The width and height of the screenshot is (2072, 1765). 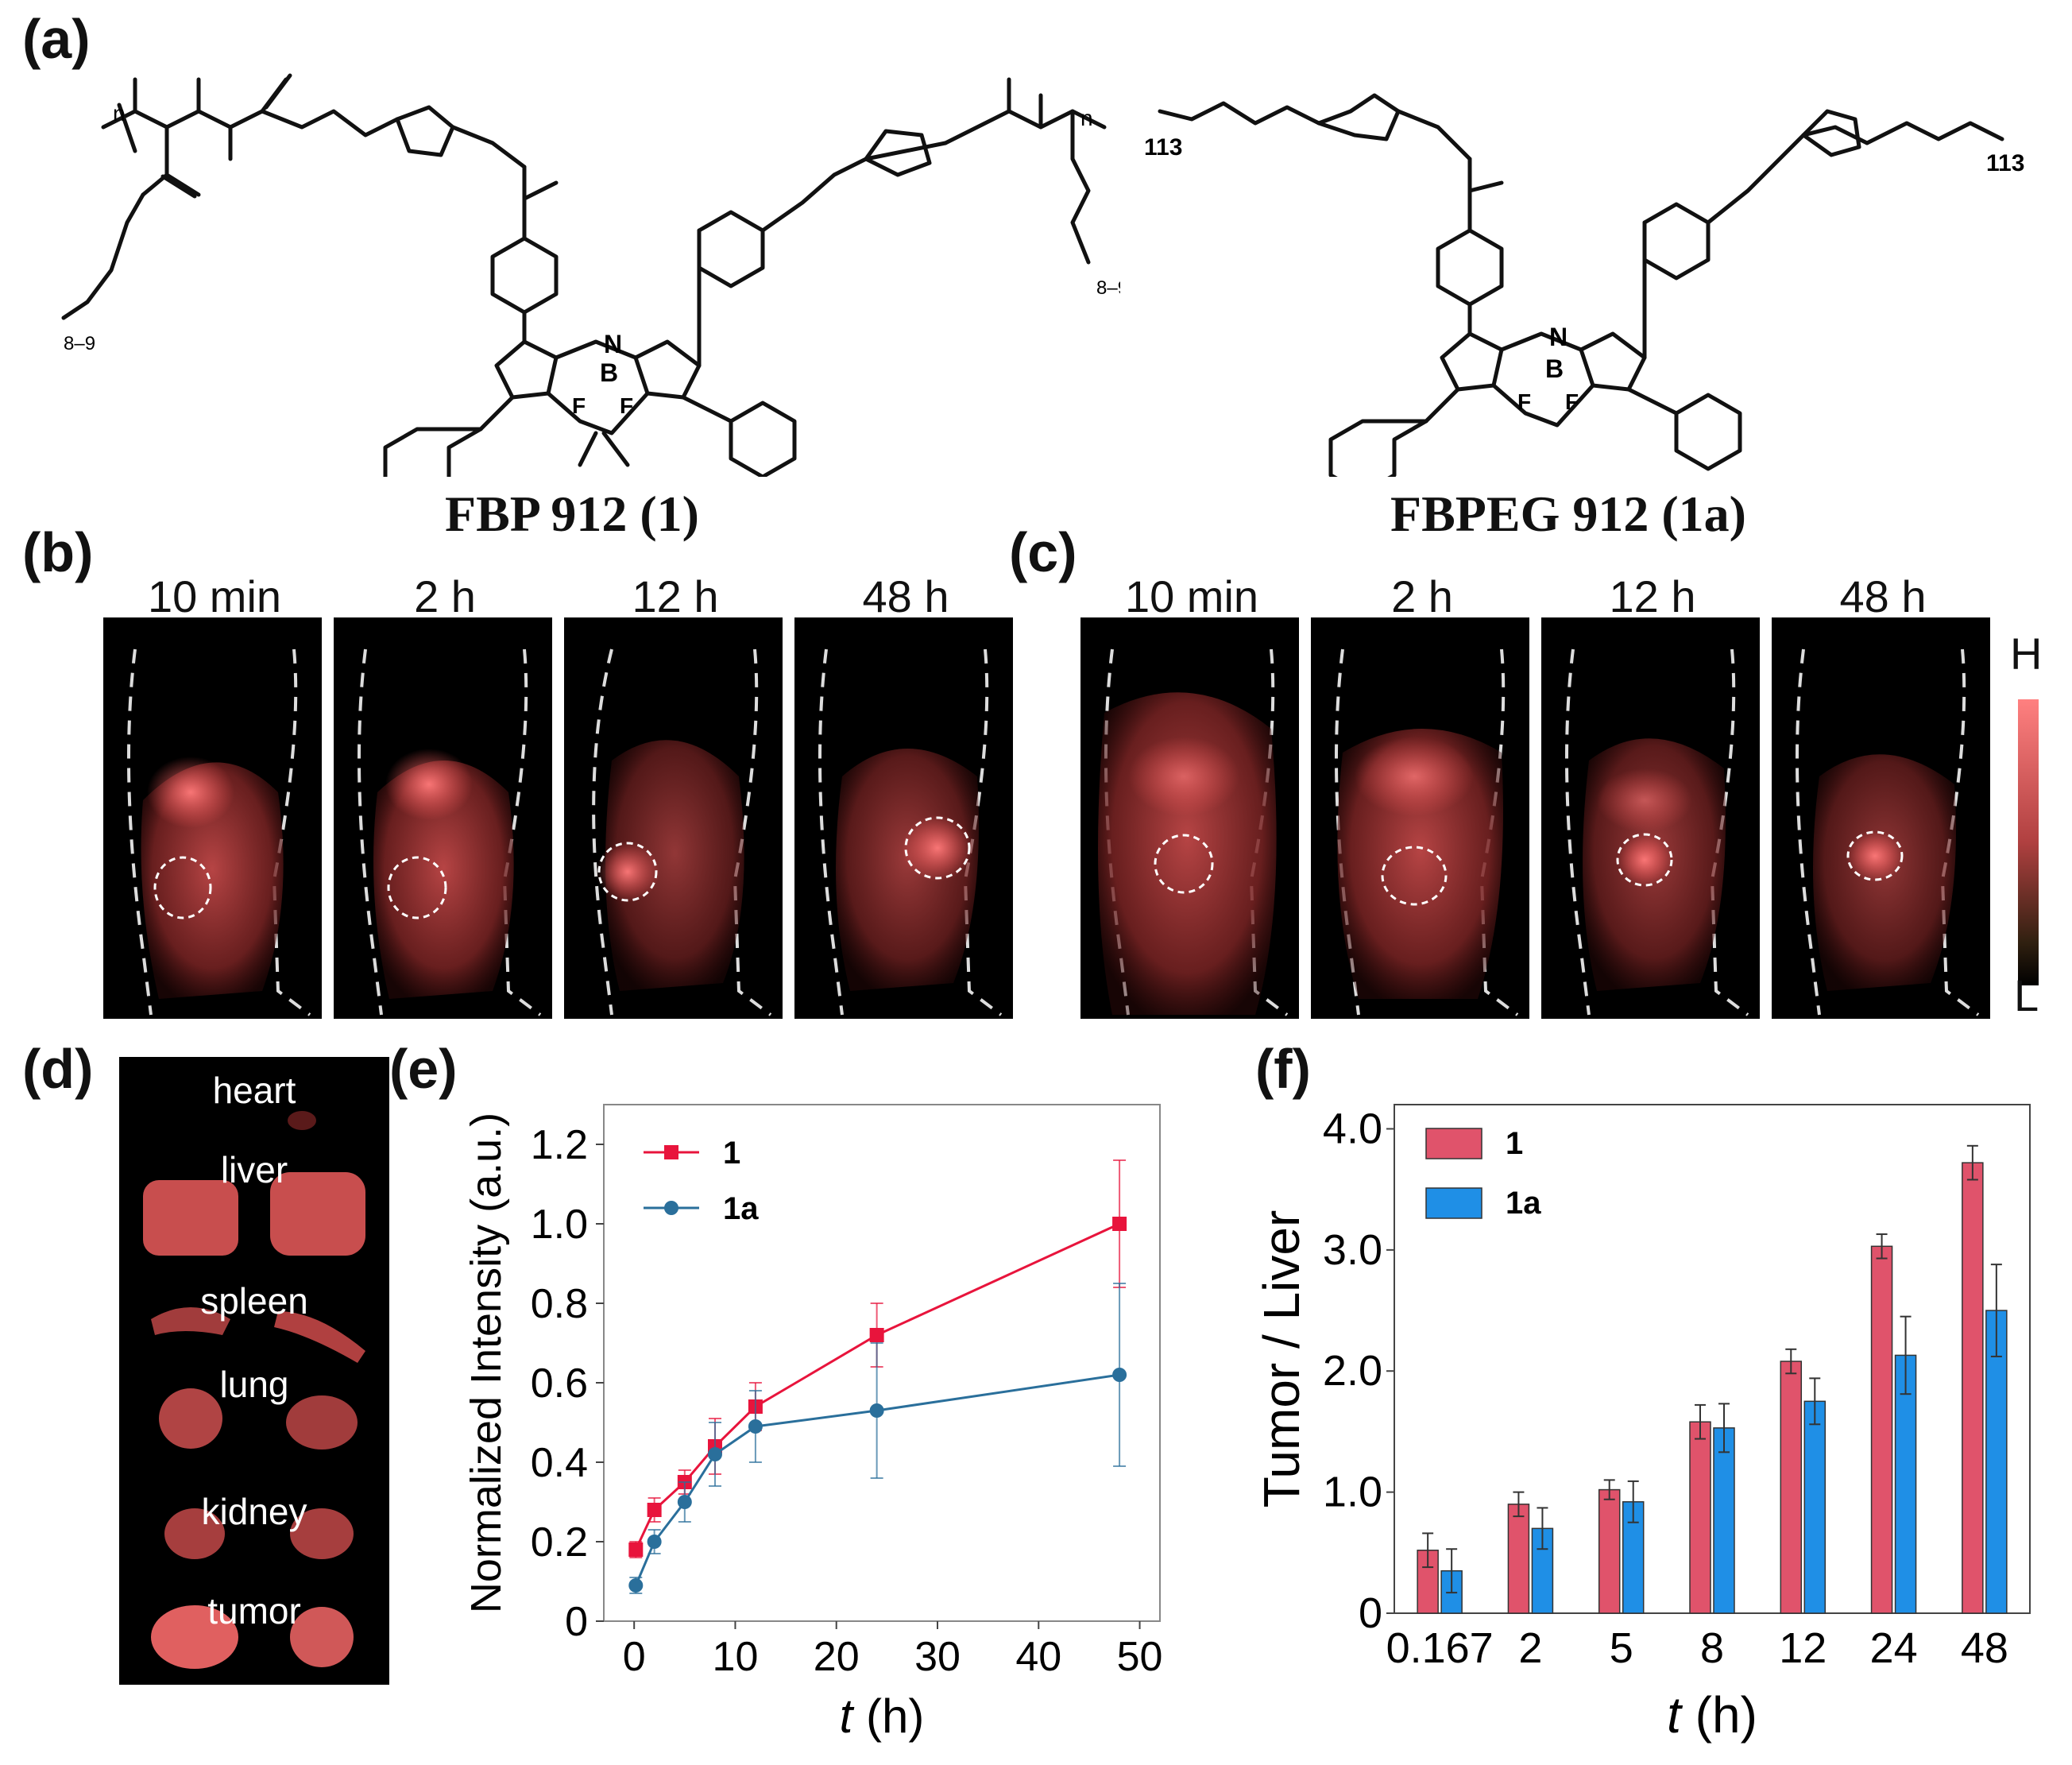 What do you see at coordinates (675, 596) in the screenshot?
I see `time-label-b-2: 12 h` at bounding box center [675, 596].